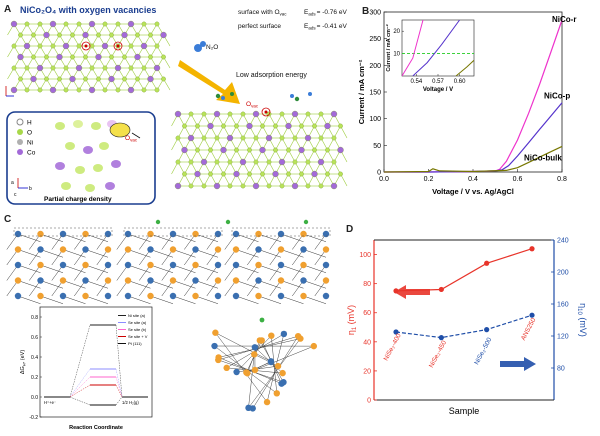 This screenshot has height=436, width=600. Describe the element at coordinates (138, 336) in the screenshot. I see `svg-text: Se site + V` at that location.